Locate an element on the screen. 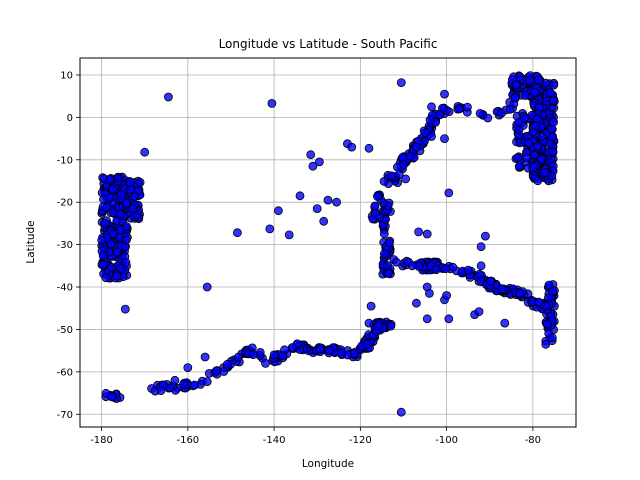 The width and height of the screenshot is (640, 480). x-axis-label: Longitude is located at coordinates (328, 464).